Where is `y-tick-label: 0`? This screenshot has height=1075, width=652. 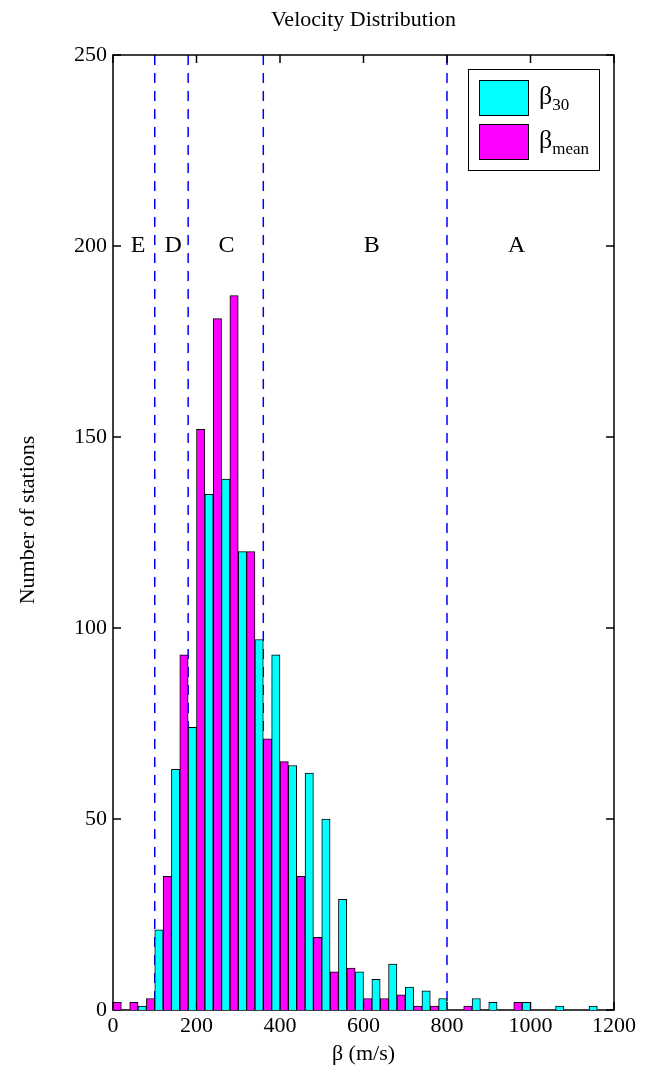 y-tick-label: 0 is located at coordinates (101, 1008).